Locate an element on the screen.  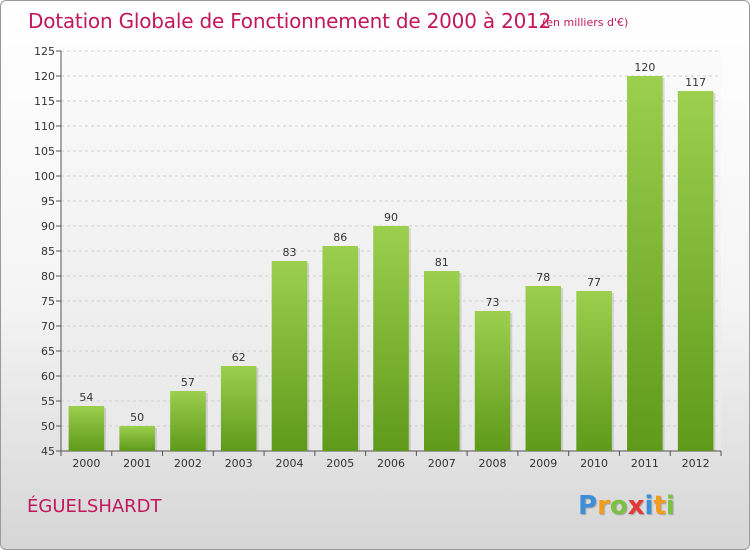
y-tick-label: 115 is located at coordinates (44, 101).